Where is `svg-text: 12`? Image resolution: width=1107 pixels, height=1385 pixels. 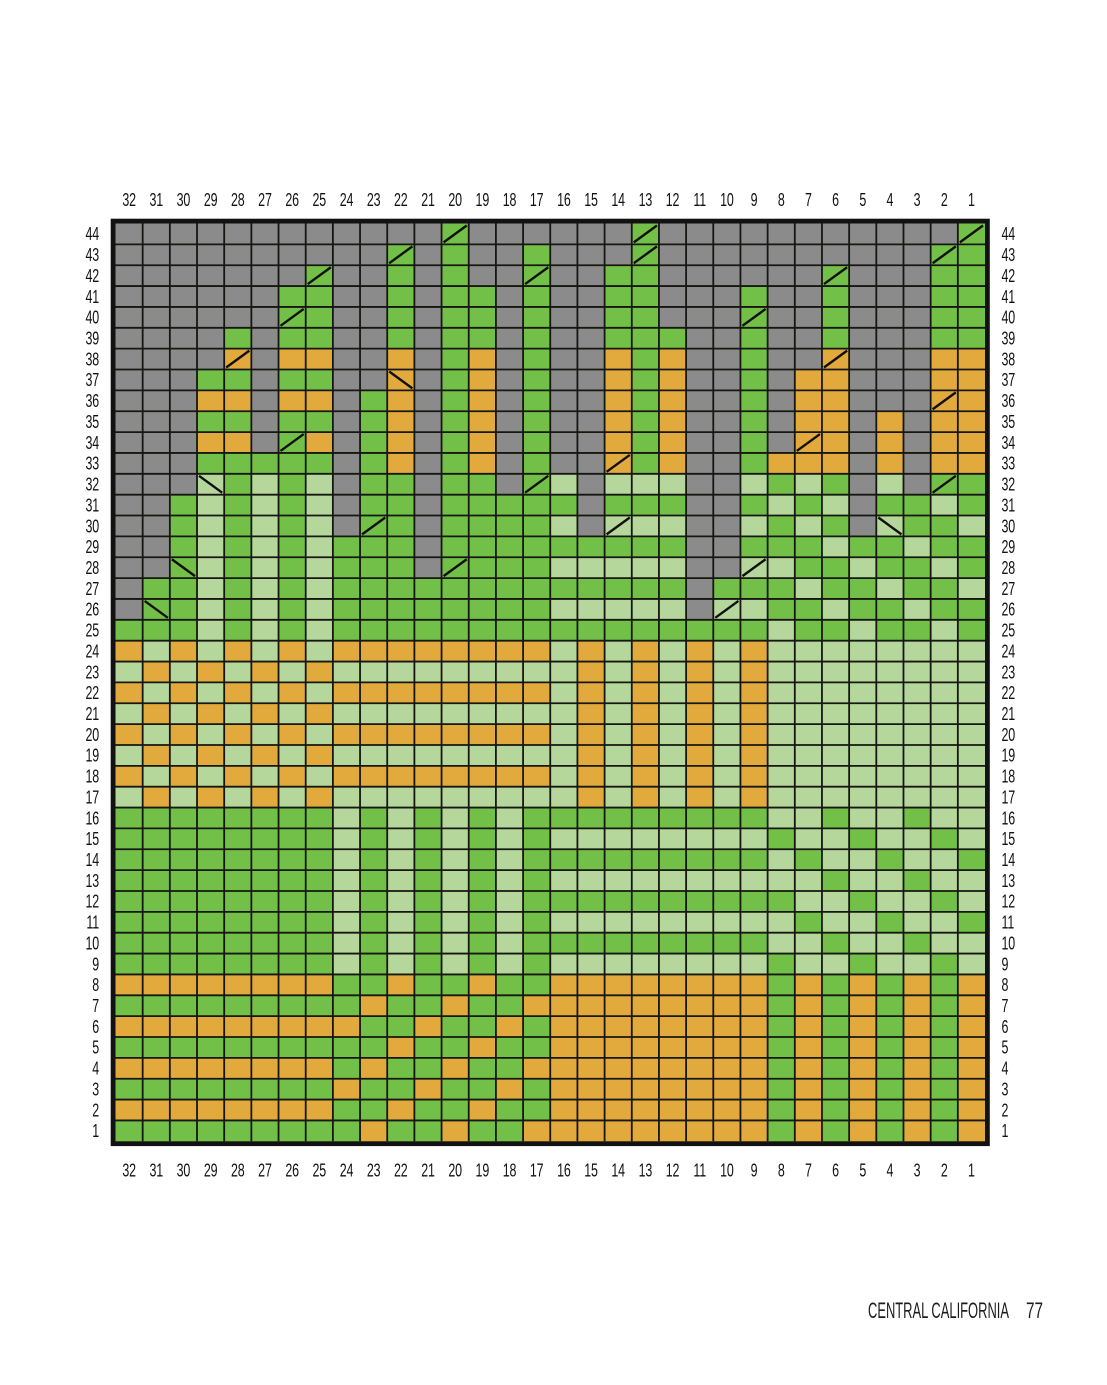
svg-text: 12 is located at coordinates (92, 903).